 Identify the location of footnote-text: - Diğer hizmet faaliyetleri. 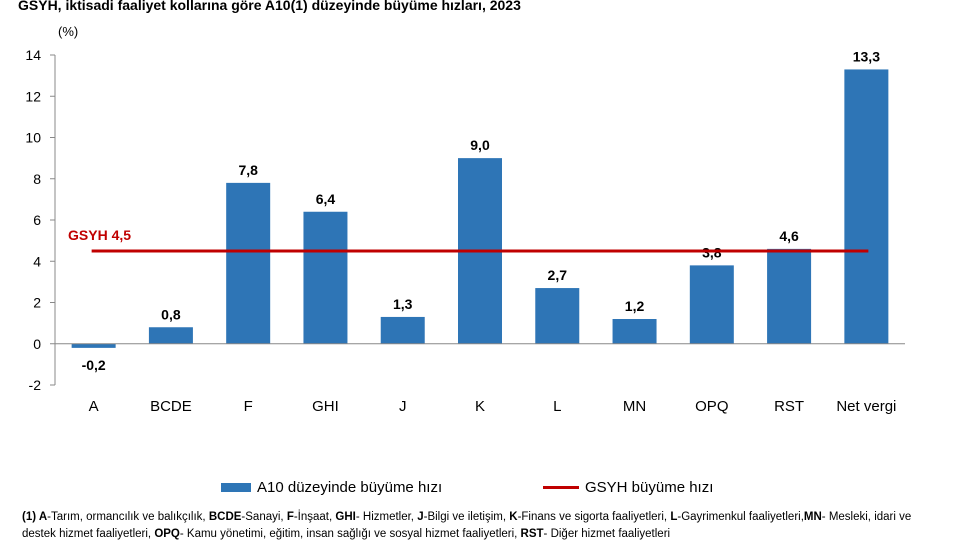
(607, 534).